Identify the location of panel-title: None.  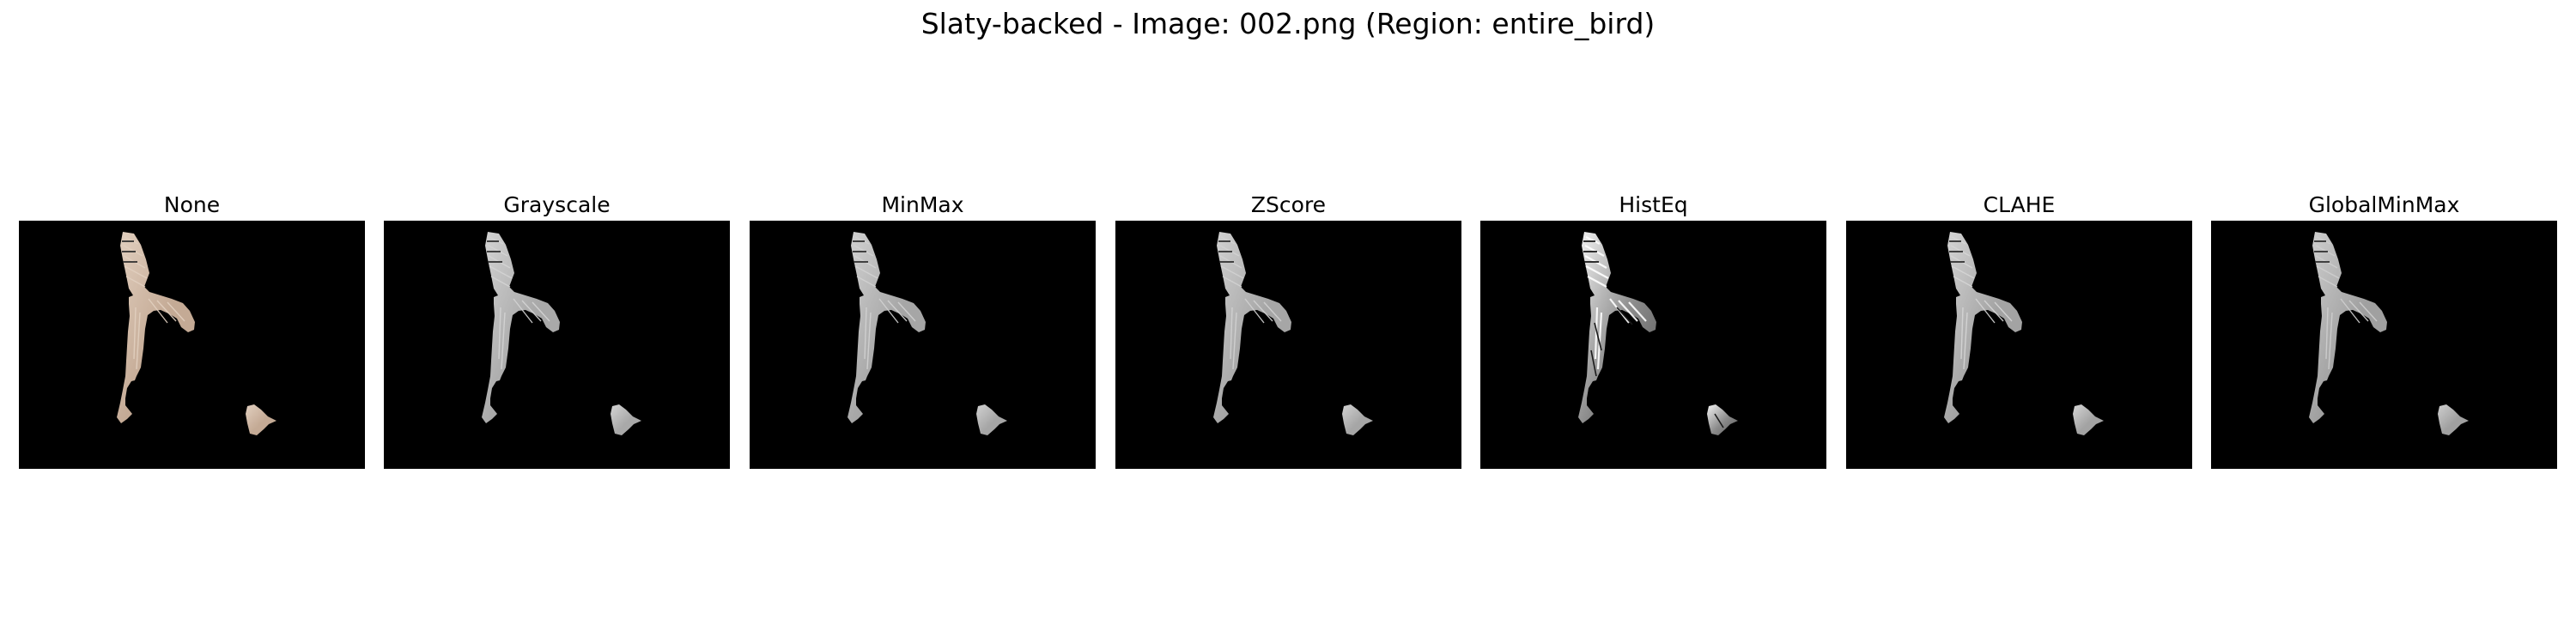
(192, 204).